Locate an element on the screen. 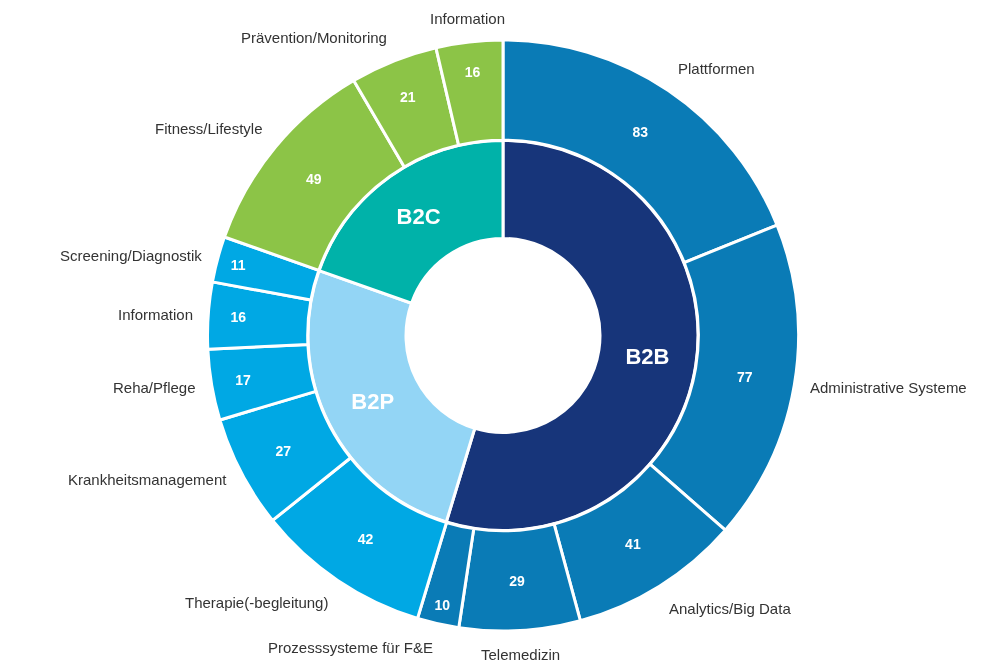 Image resolution: width=1006 pixels, height=671 pixels. data-label: 11 is located at coordinates (238, 264).